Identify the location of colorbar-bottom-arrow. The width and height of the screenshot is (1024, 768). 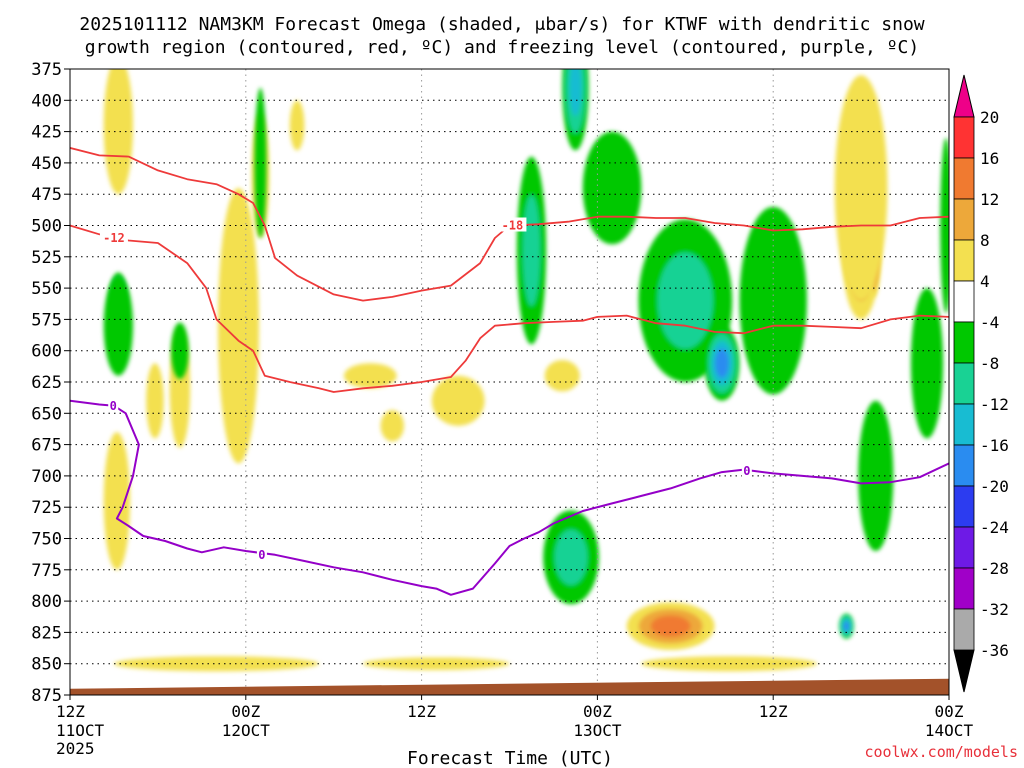
(964, 671).